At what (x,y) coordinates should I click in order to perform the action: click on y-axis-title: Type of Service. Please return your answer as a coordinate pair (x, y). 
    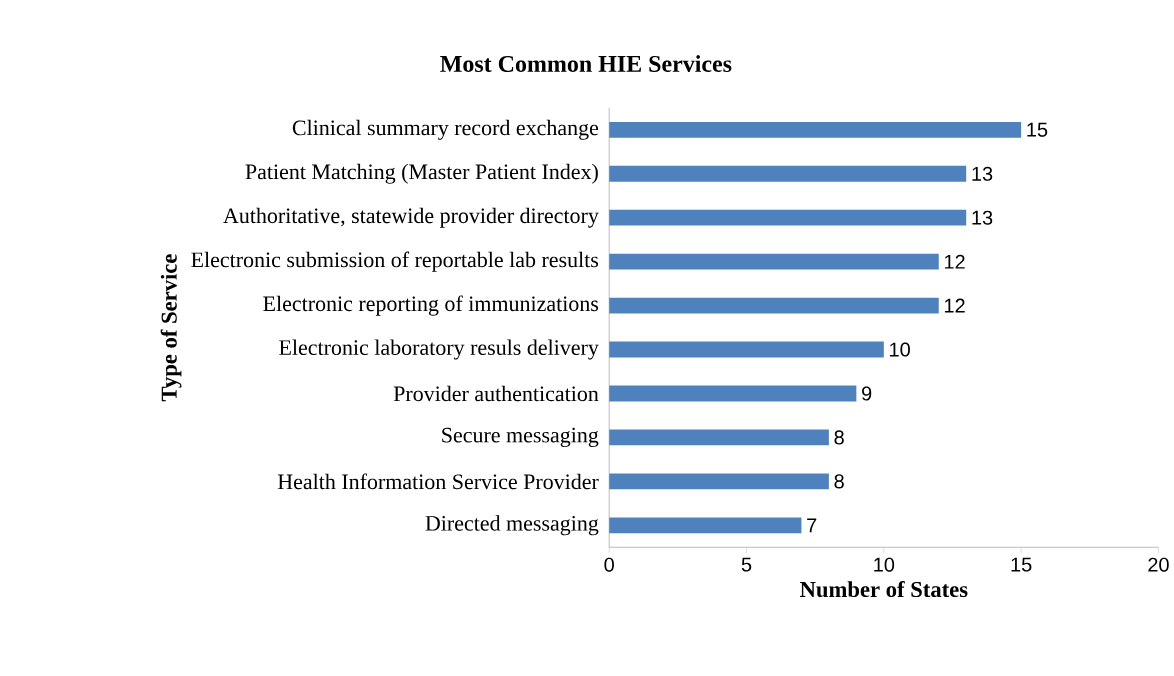
    Looking at the image, I should click on (171, 328).